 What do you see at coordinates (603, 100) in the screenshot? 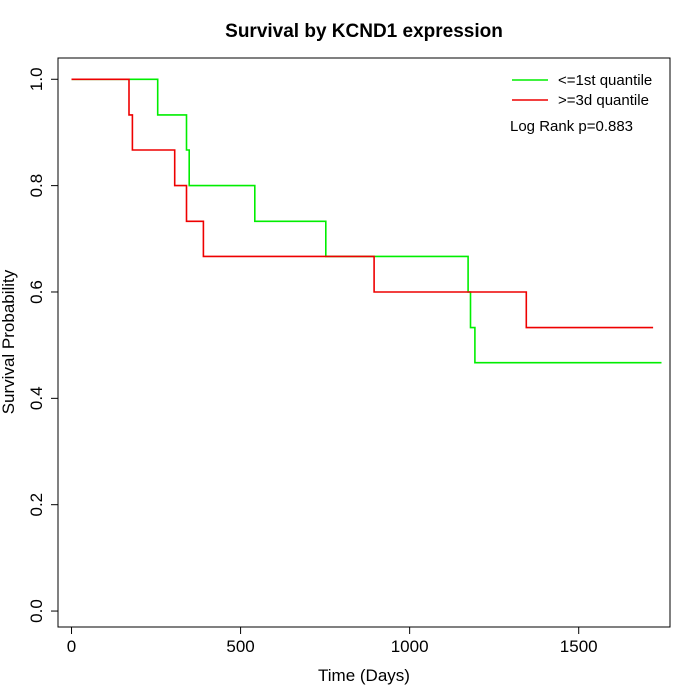
I see `legend-label: >=3d quantile` at bounding box center [603, 100].